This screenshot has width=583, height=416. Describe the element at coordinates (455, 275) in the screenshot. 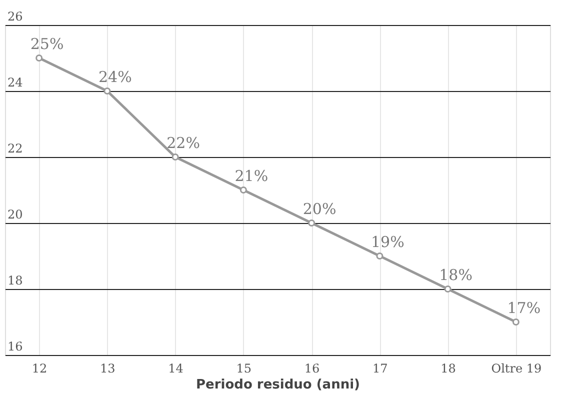

I see `data-label: 18%` at that location.